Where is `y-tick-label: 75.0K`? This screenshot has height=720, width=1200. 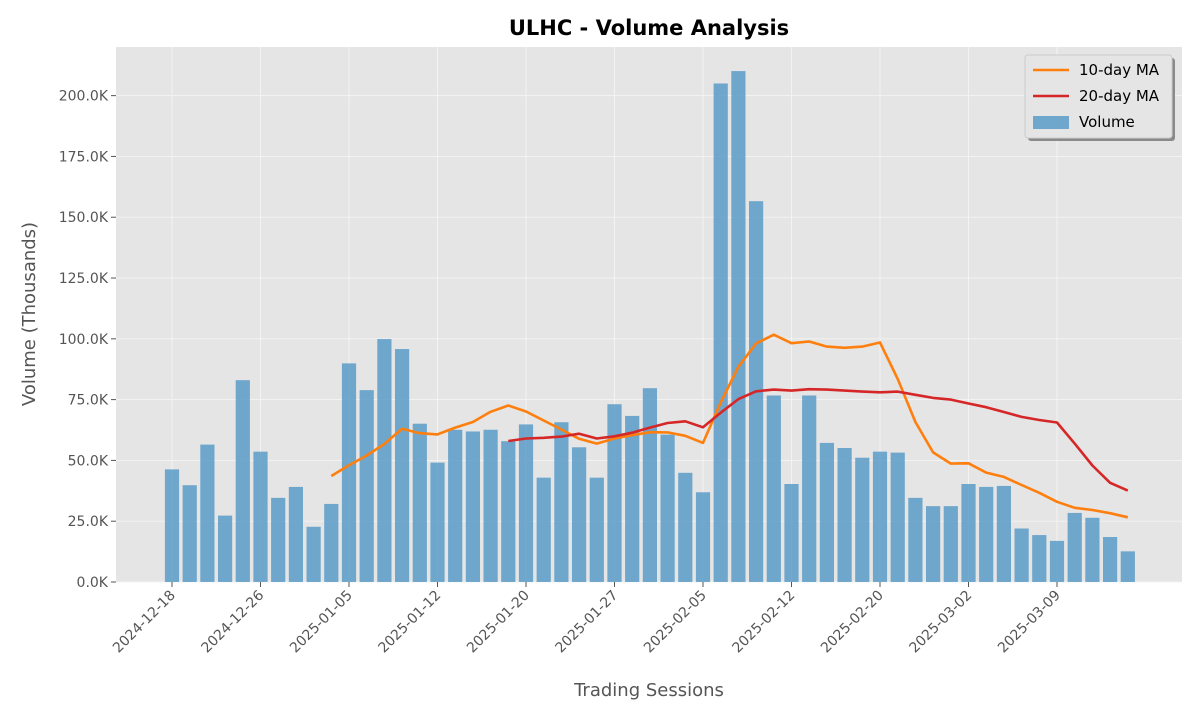 y-tick-label: 75.0K is located at coordinates (88, 401).